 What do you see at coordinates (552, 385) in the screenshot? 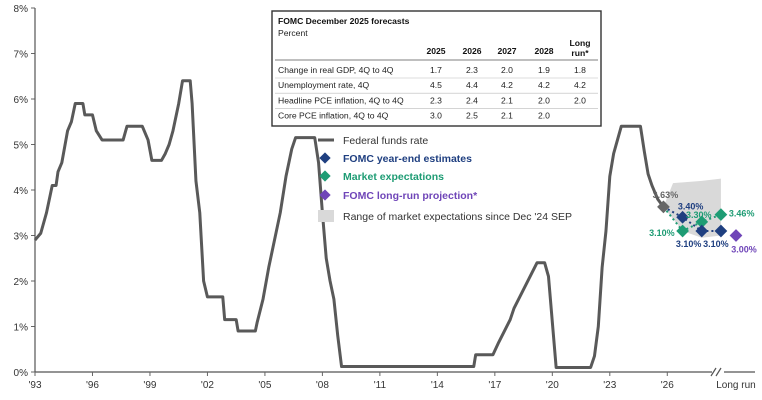
I see `x-tick-label: '20` at bounding box center [552, 385].